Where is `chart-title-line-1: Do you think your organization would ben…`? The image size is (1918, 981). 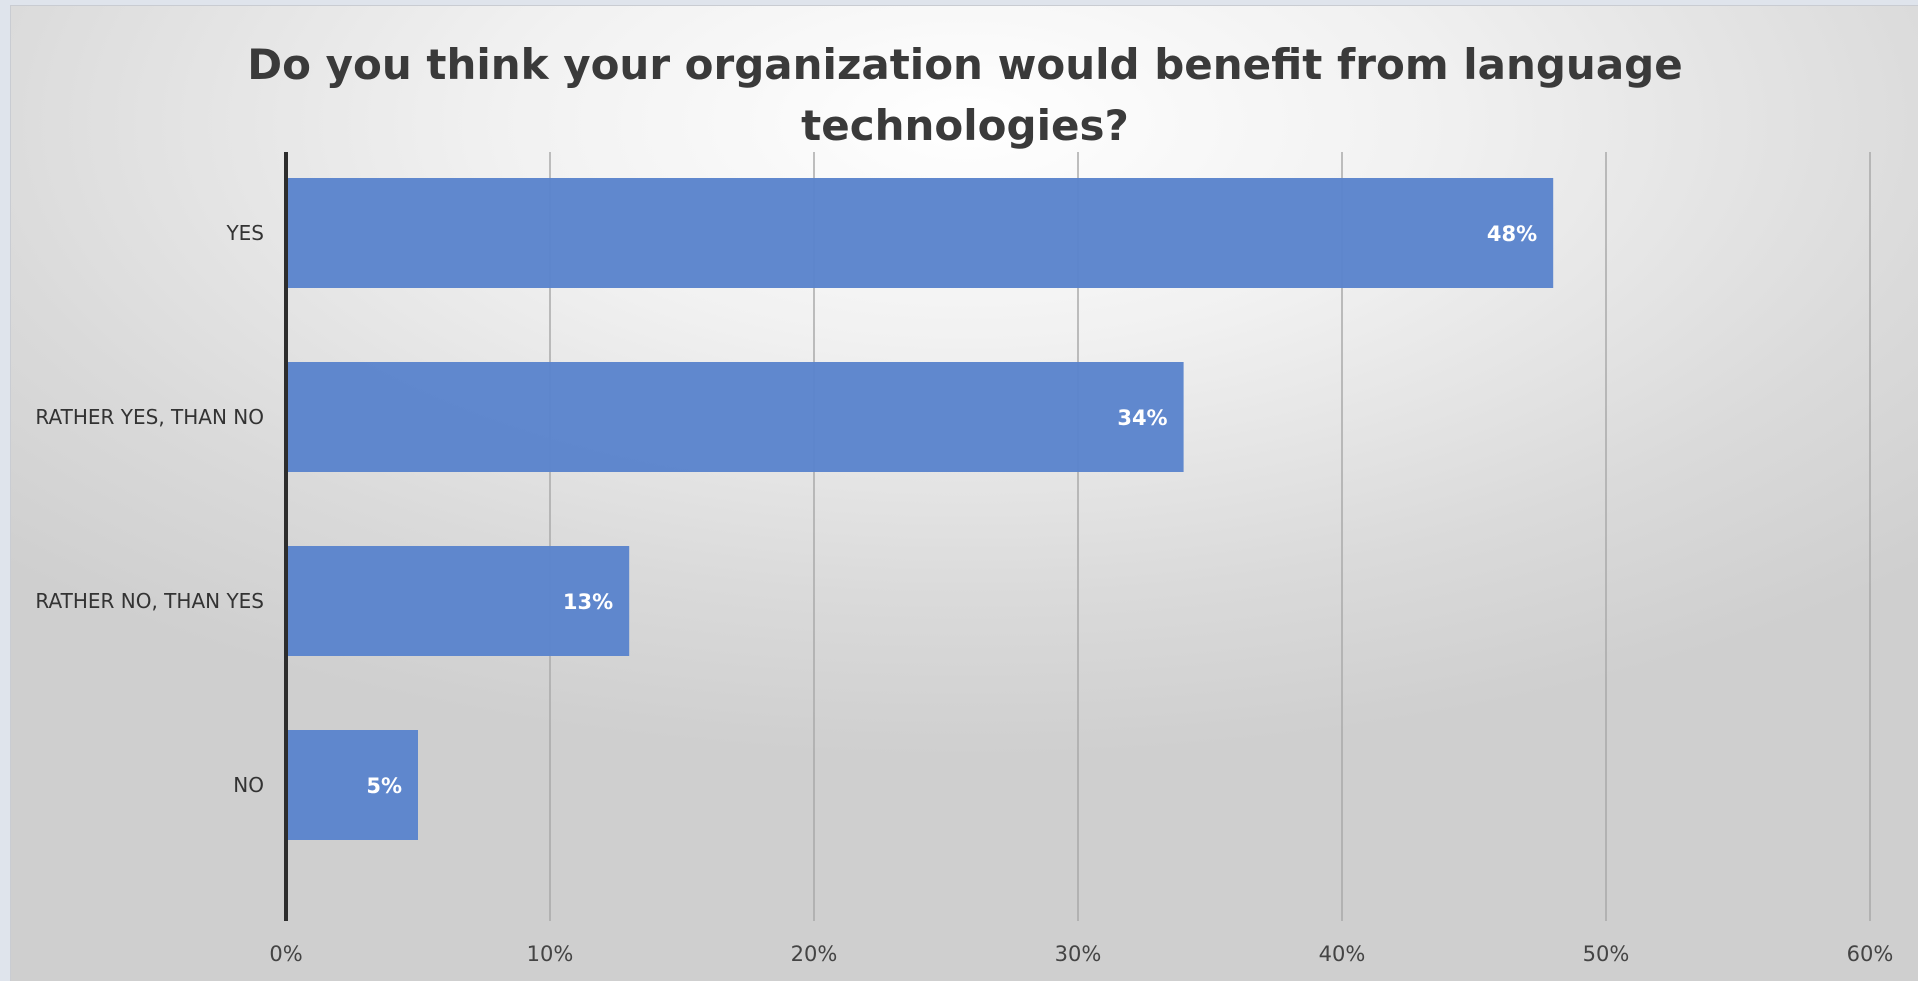 chart-title-line-1: Do you think your organization would ben… is located at coordinates (965, 64).